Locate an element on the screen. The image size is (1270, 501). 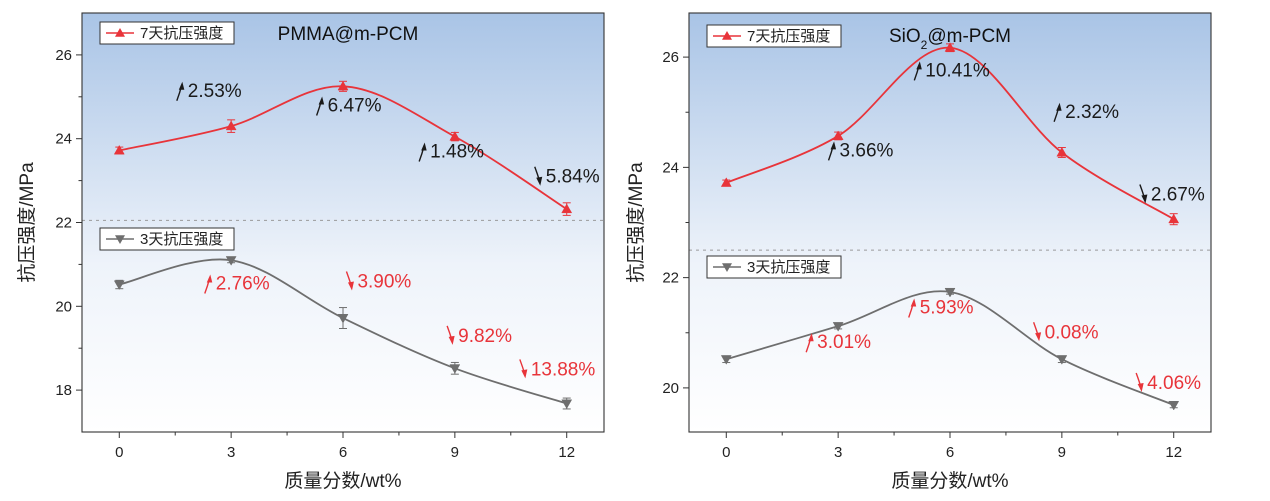
legend-label: 3天抗压强度 is located at coordinates (788, 267).